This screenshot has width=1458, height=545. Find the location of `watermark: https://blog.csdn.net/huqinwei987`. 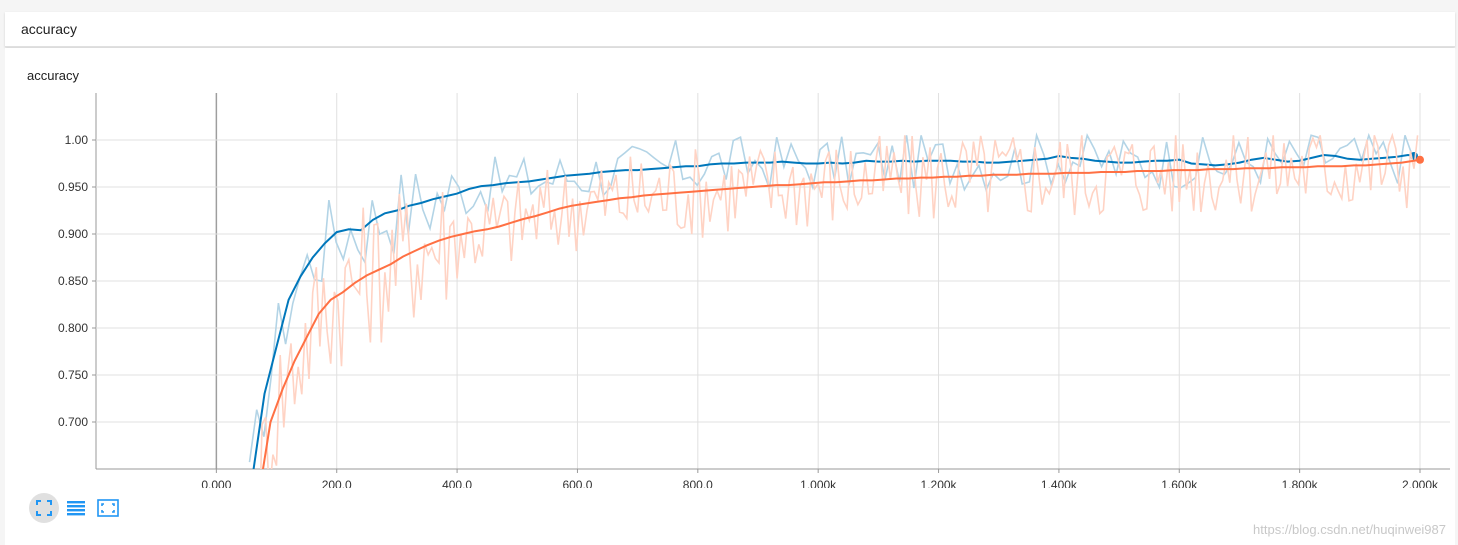

watermark: https://blog.csdn.net/huqinwei987 is located at coordinates (1349, 529).